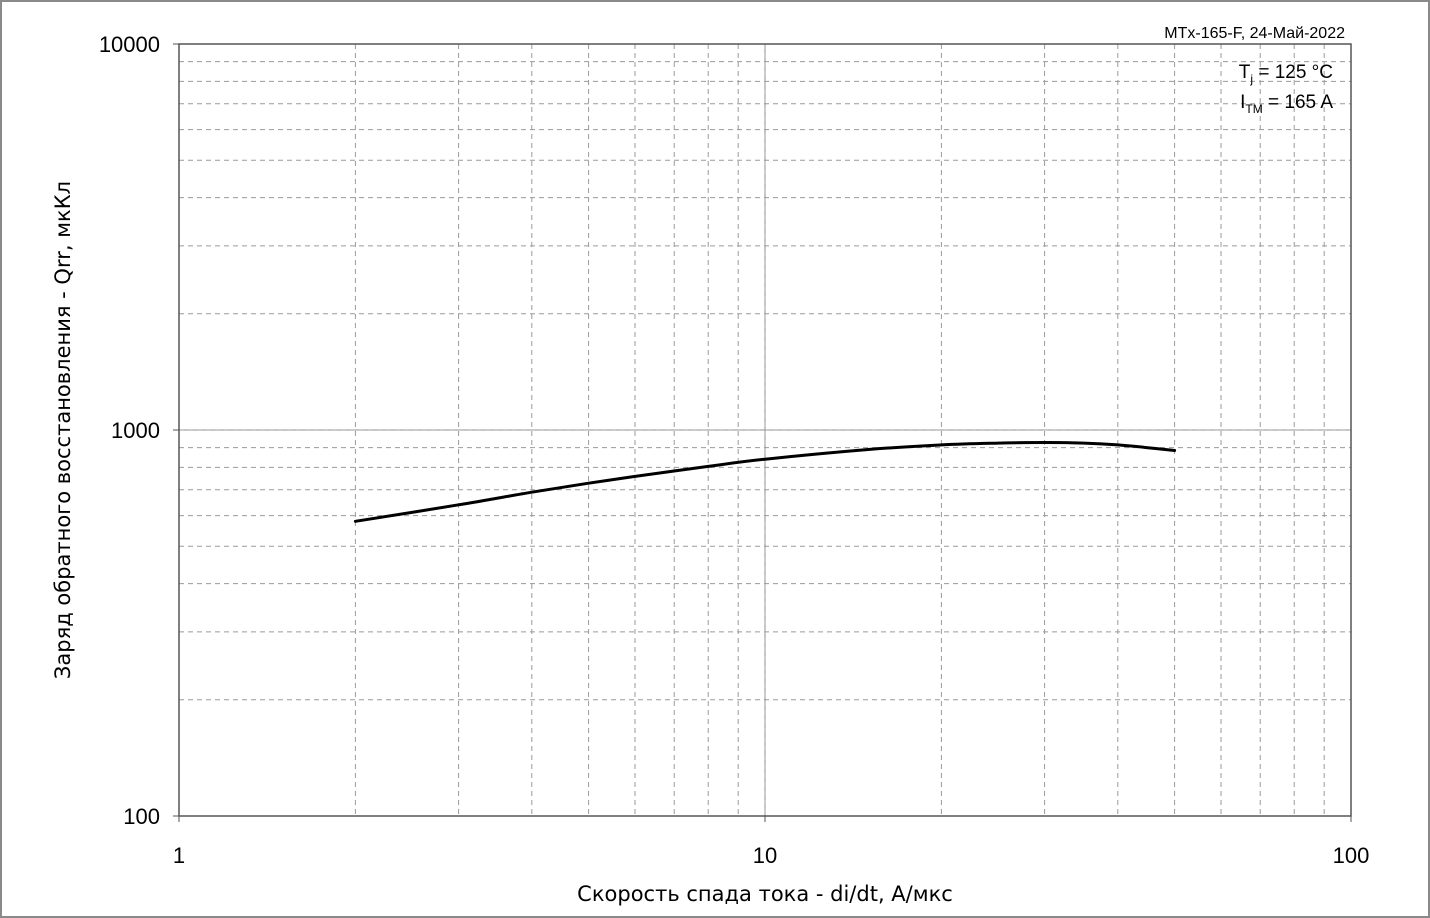  What do you see at coordinates (1351, 855) in the screenshot?
I see `x-tick-label: 100` at bounding box center [1351, 855].